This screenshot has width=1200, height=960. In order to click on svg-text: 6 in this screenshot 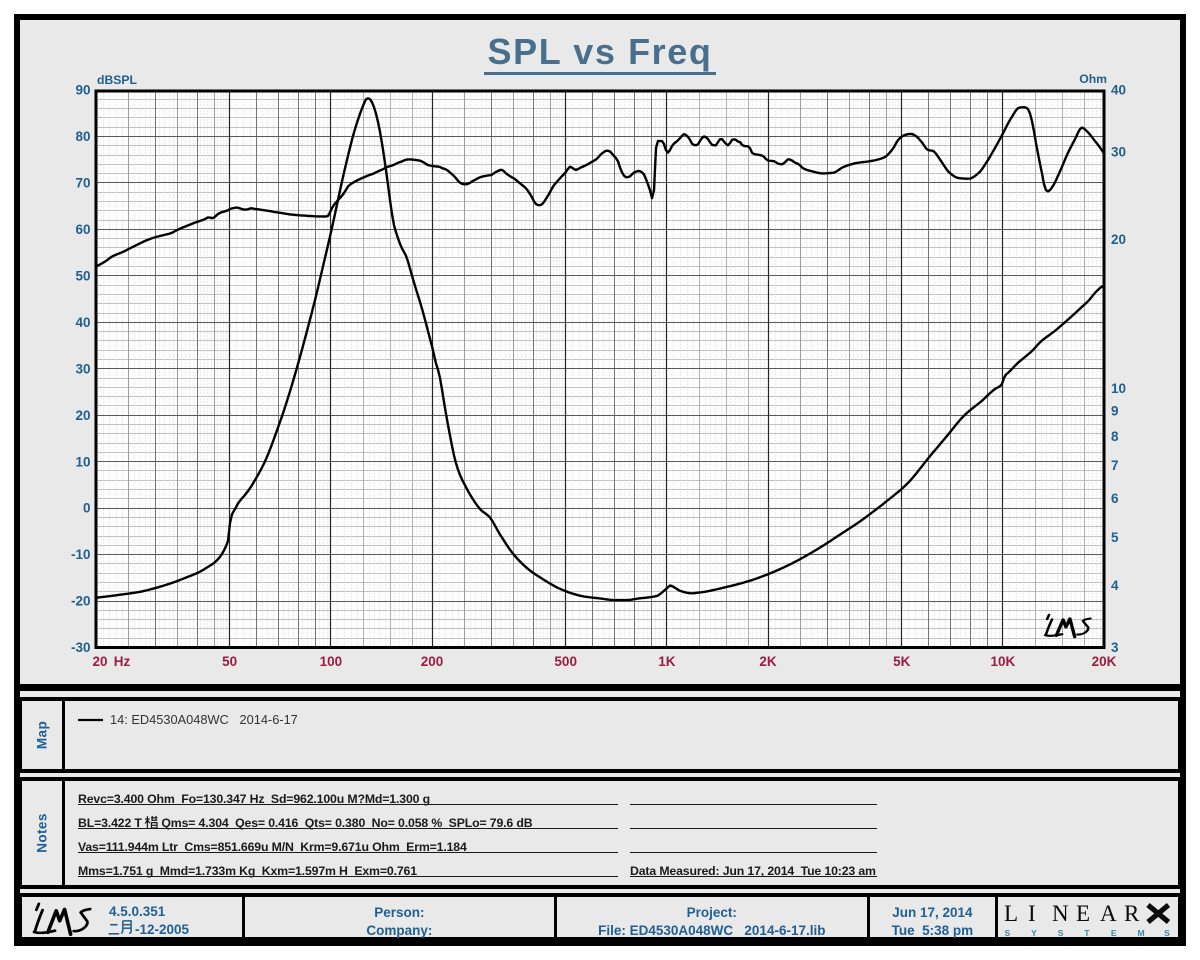, I will do `click(1115, 498)`.